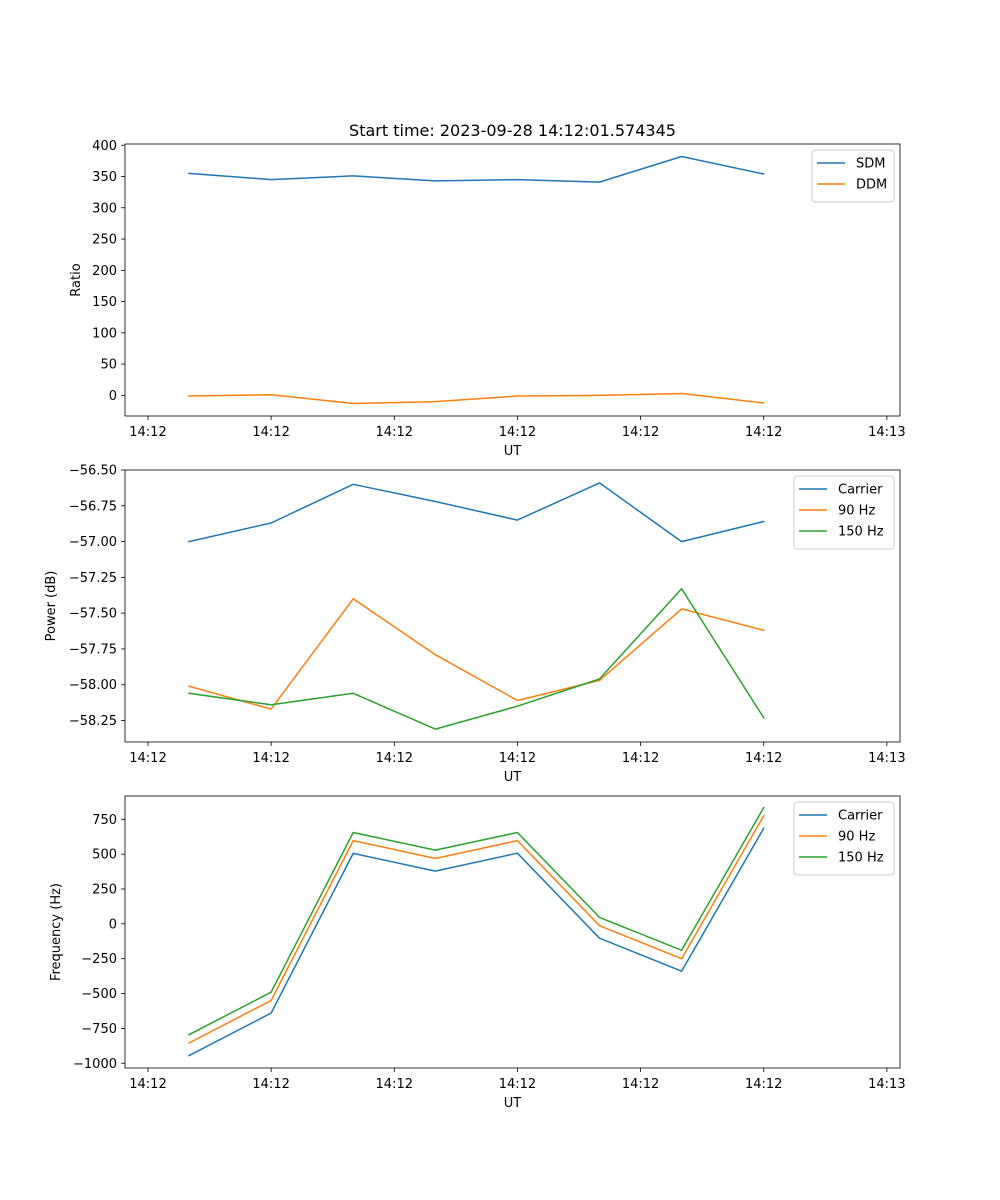 The image size is (1000, 1200). Describe the element at coordinates (93, 506) in the screenshot. I see `power-y-tick-label: −56.75` at that location.